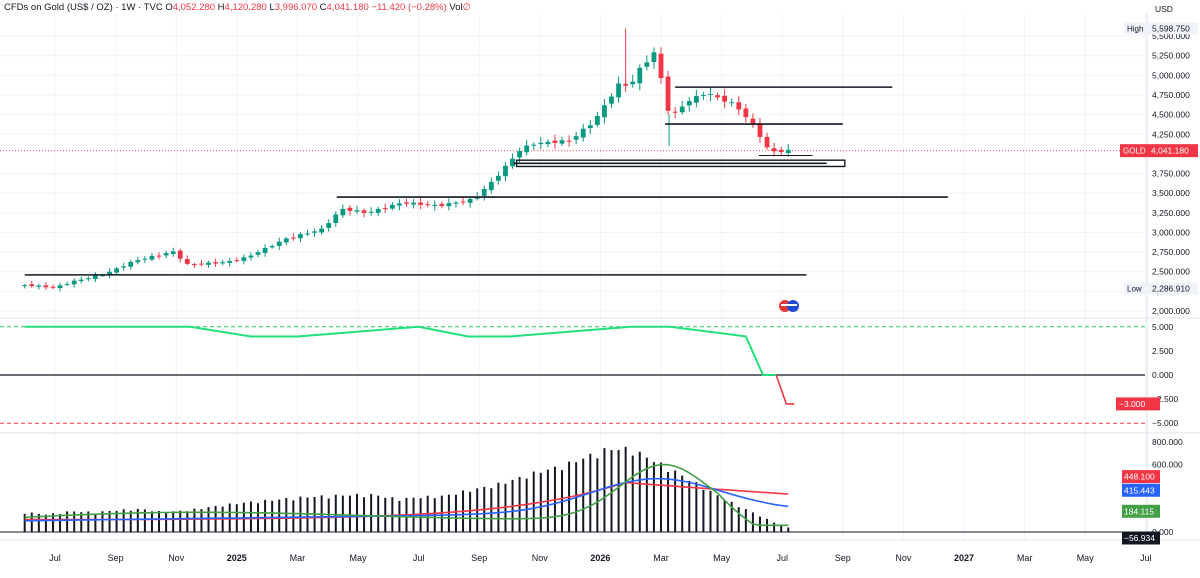 The width and height of the screenshot is (1200, 578). Describe the element at coordinates (1171, 232) in the screenshot. I see `price-tick-label: 3,000.000` at that location.